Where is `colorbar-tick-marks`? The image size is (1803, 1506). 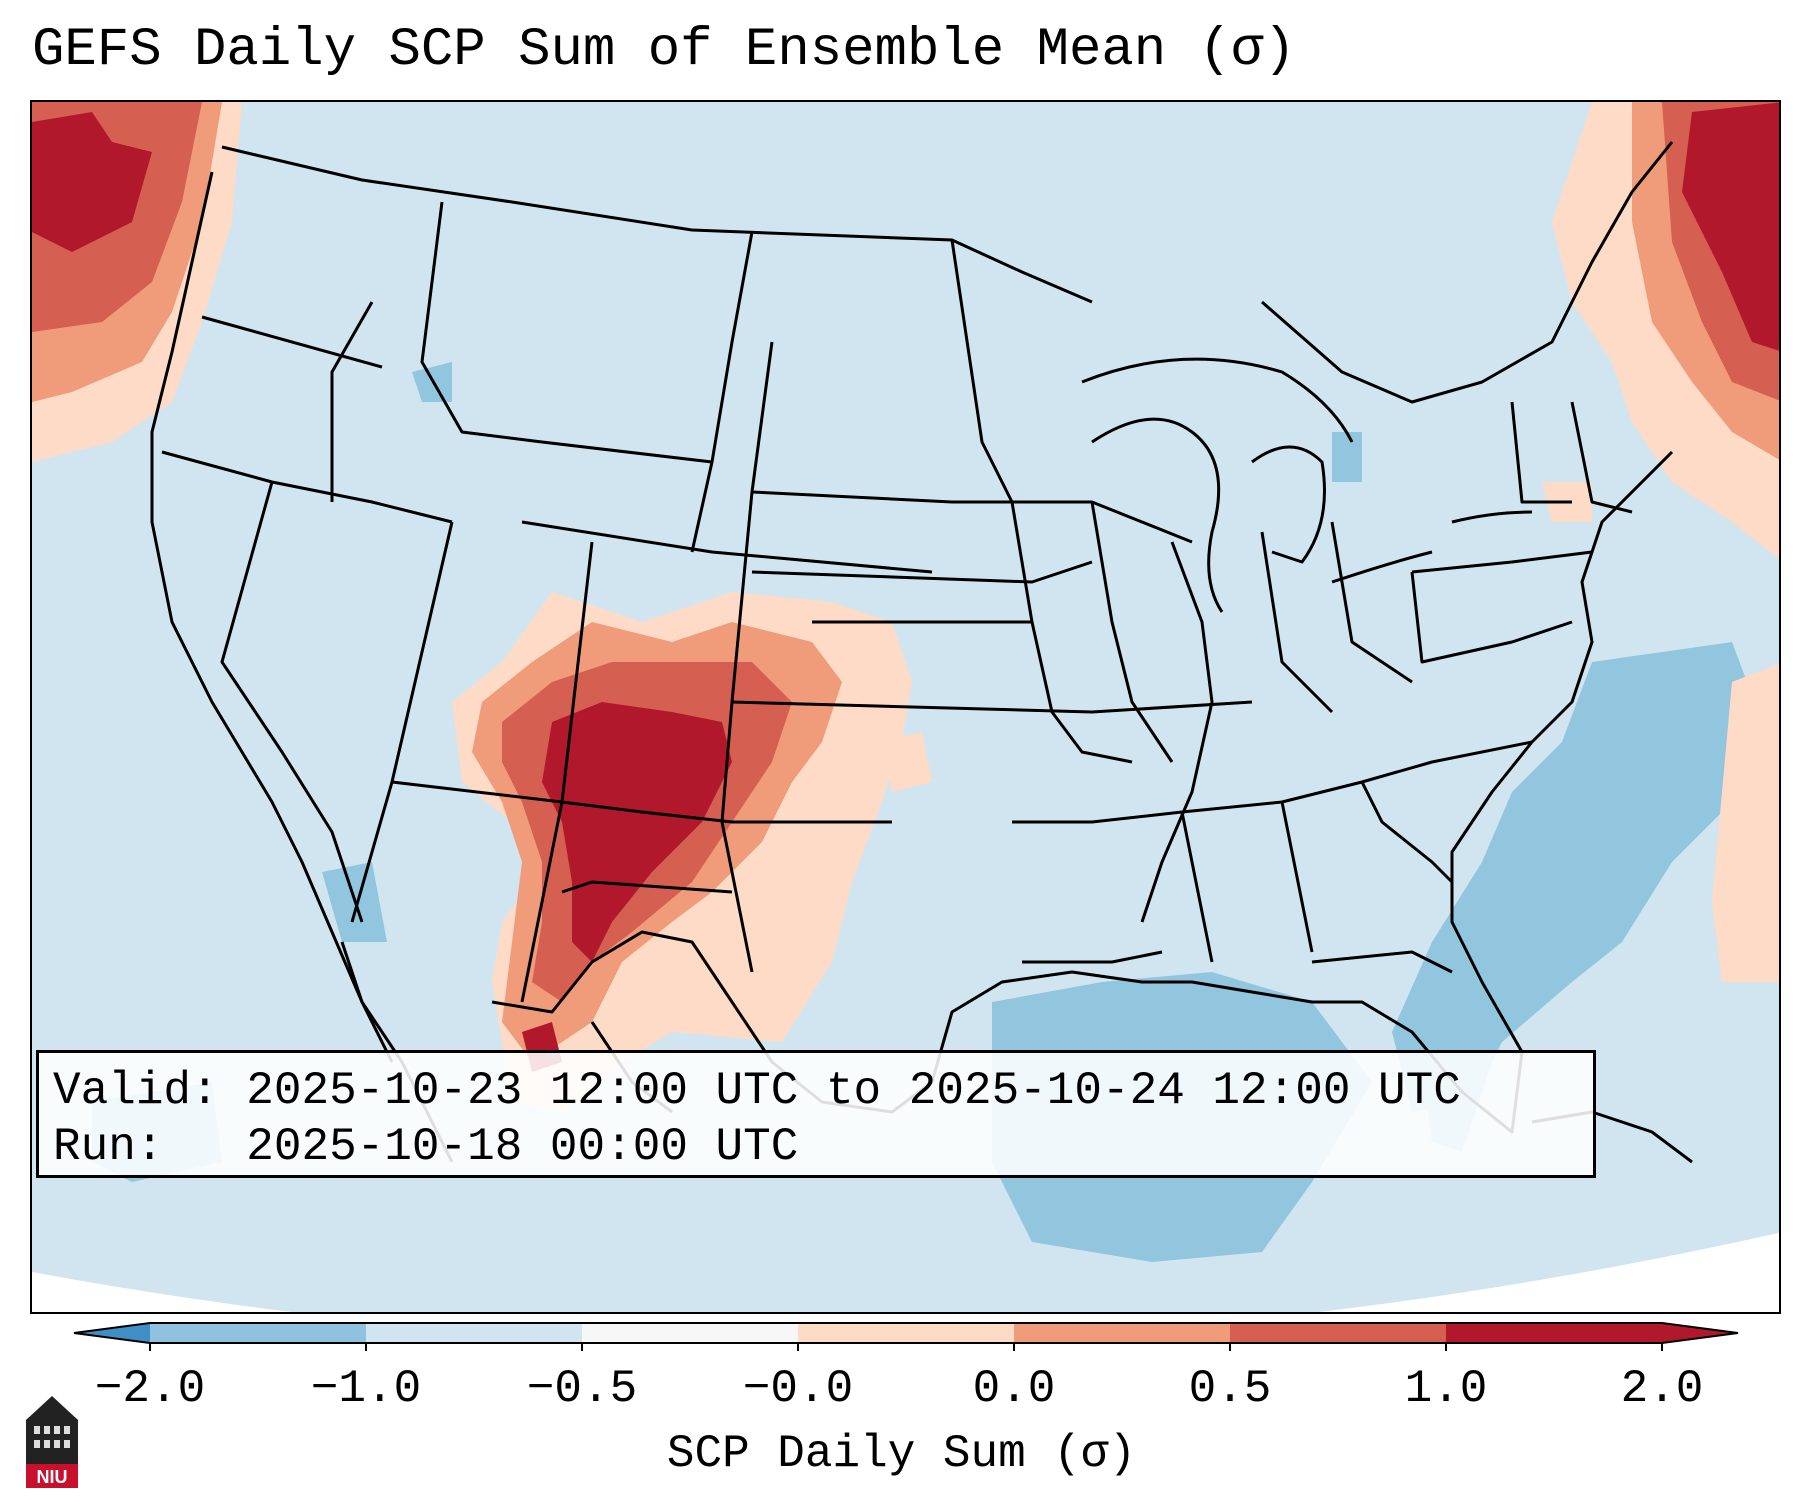
colorbar-tick-marks is located at coordinates (906, 1347).